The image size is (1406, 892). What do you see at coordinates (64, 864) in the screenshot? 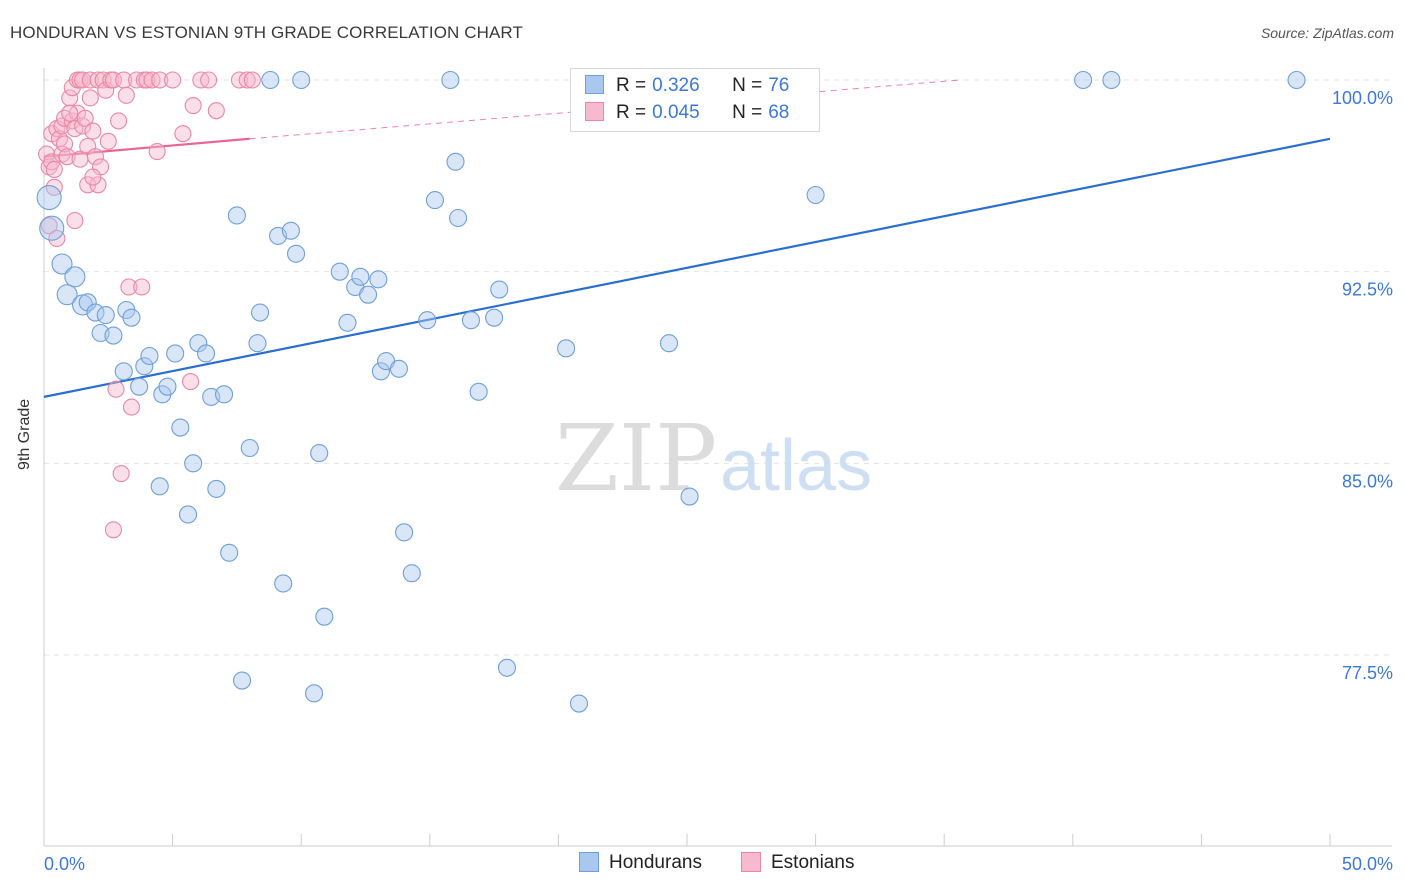
I see `x-tick-label: 0.0%` at bounding box center [64, 864].